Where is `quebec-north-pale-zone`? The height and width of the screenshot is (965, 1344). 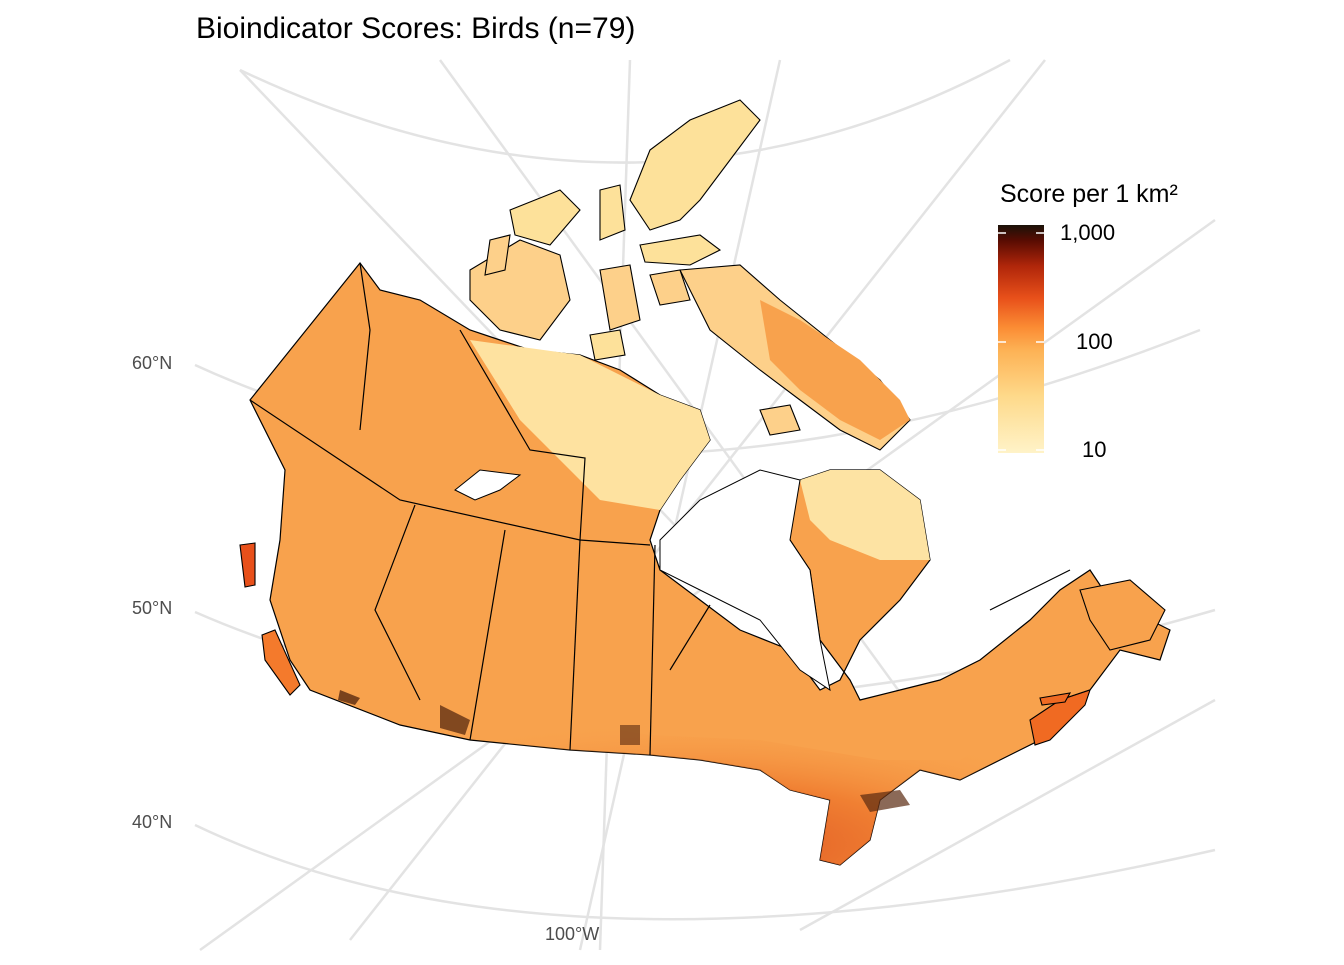
quebec-north-pale-zone is located at coordinates (865, 515).